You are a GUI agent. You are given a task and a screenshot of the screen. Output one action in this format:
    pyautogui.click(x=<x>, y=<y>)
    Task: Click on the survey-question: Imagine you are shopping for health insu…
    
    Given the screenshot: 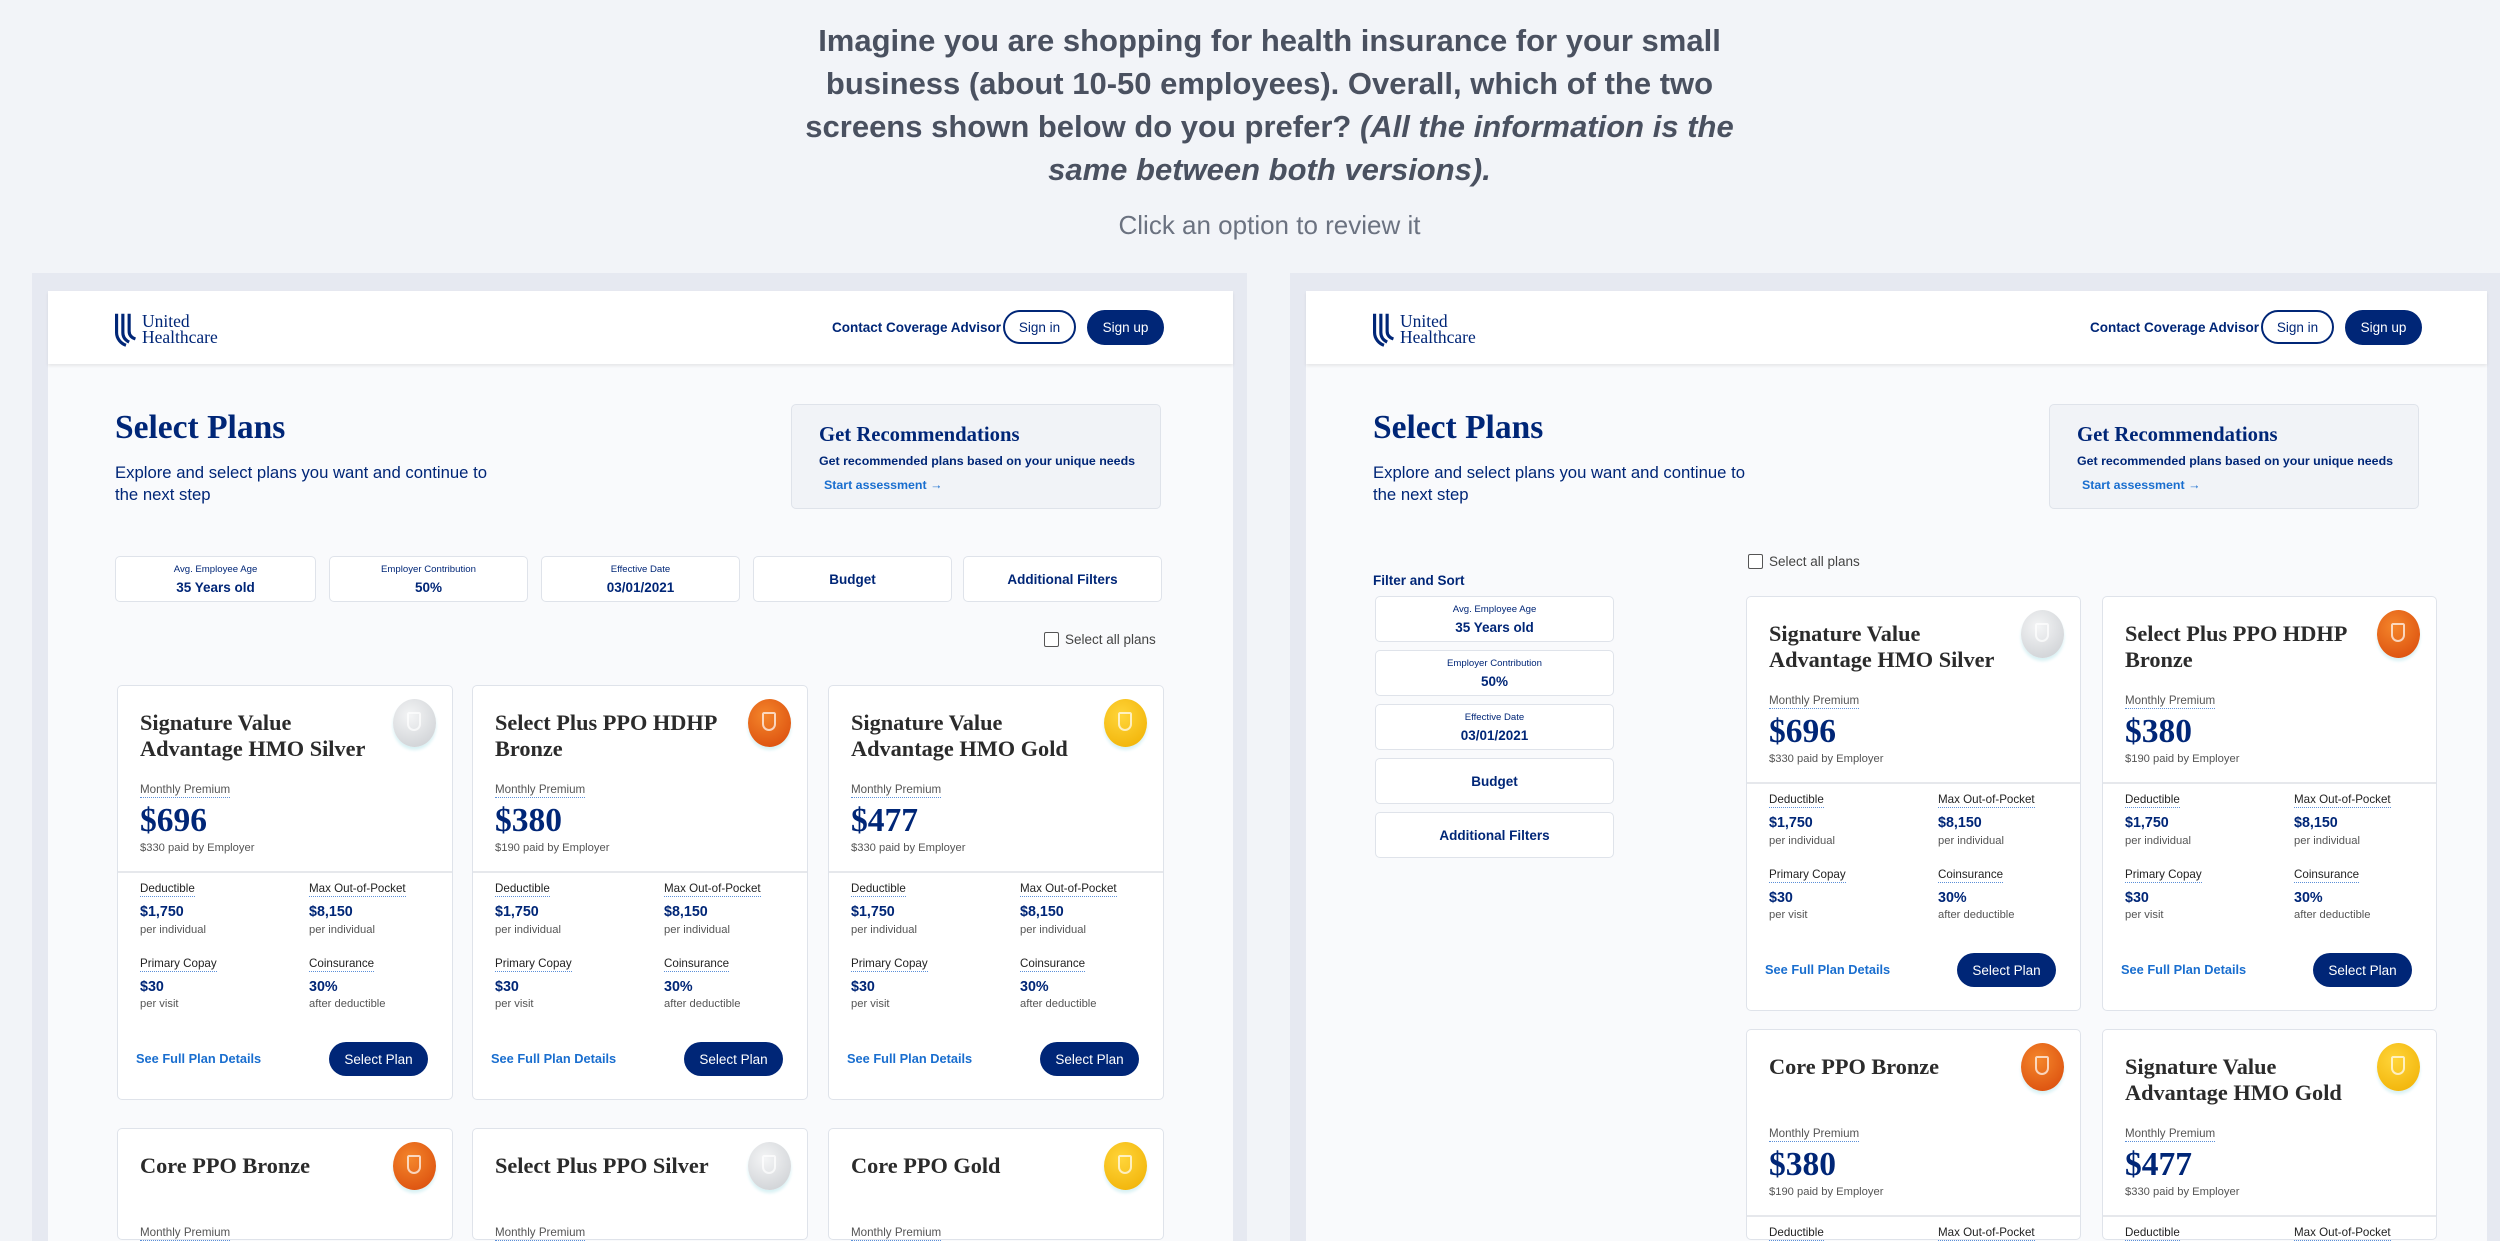 What is the action you would take?
    pyautogui.click(x=1269, y=105)
    